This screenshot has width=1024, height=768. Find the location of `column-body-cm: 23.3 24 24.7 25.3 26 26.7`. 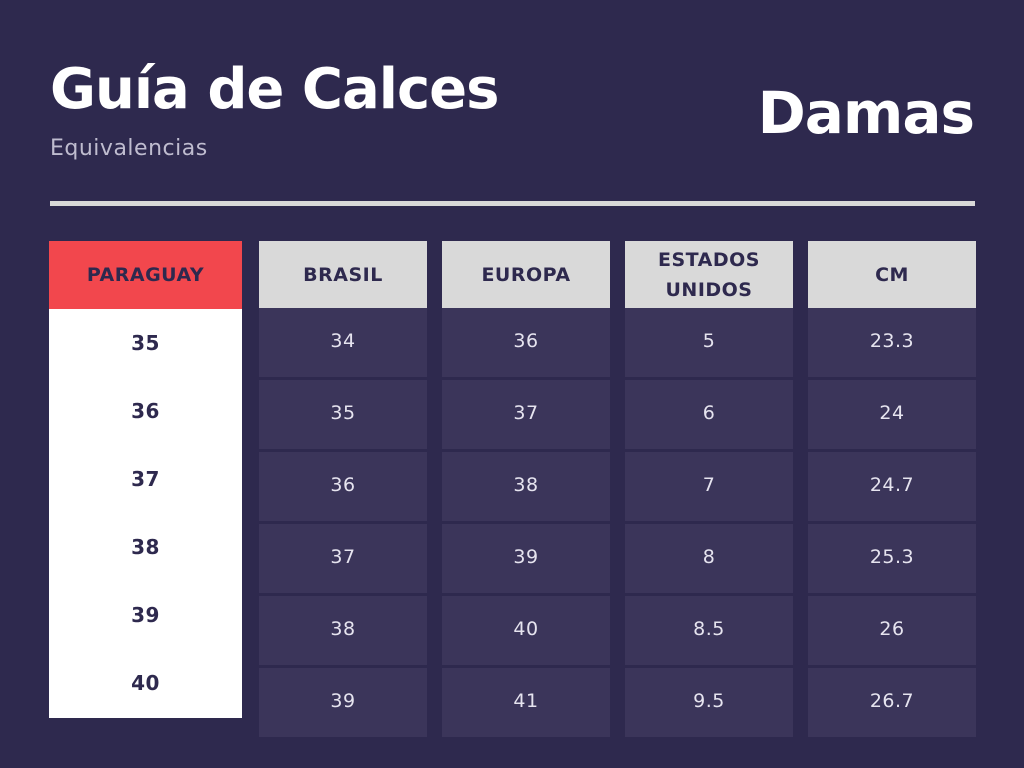

column-body-cm: 23.3 24 24.7 25.3 26 26.7 is located at coordinates (892, 522).